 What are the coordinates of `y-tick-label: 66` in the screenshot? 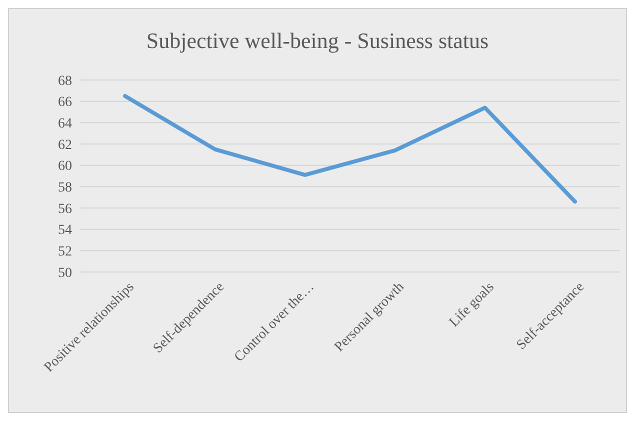 It's located at (65, 102).